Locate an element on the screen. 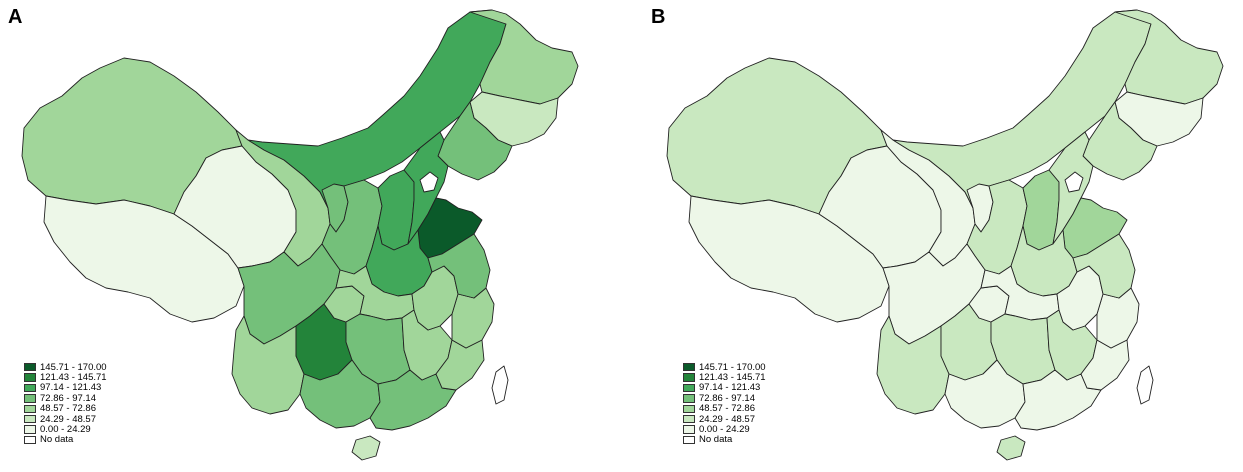 Image resolution: width=1243 pixels, height=472 pixels. panel-label: A is located at coordinates (15, 17).